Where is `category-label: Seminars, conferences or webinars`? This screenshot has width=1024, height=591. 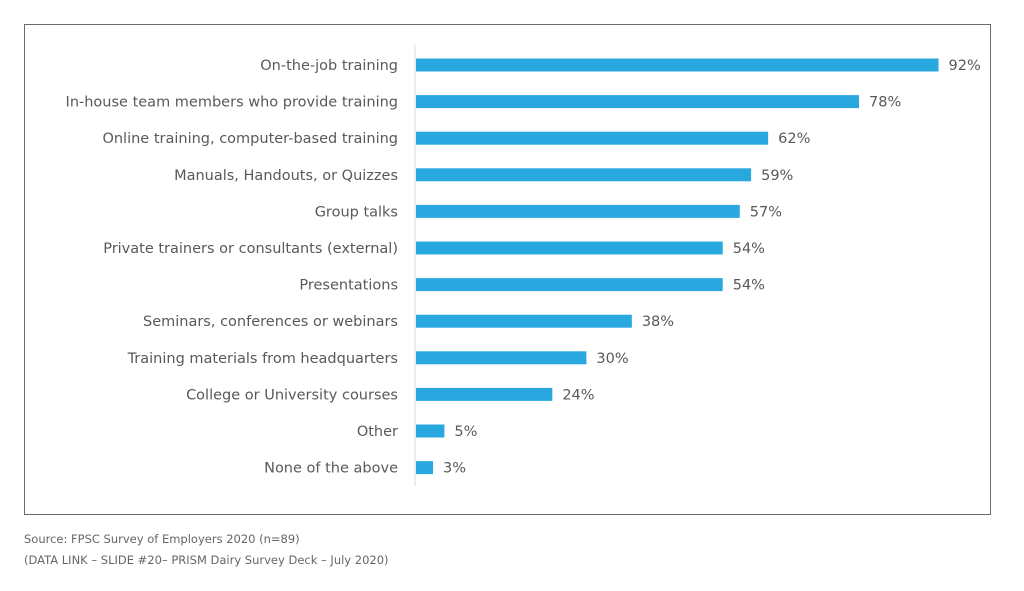 category-label: Seminars, conferences or webinars is located at coordinates (270, 322).